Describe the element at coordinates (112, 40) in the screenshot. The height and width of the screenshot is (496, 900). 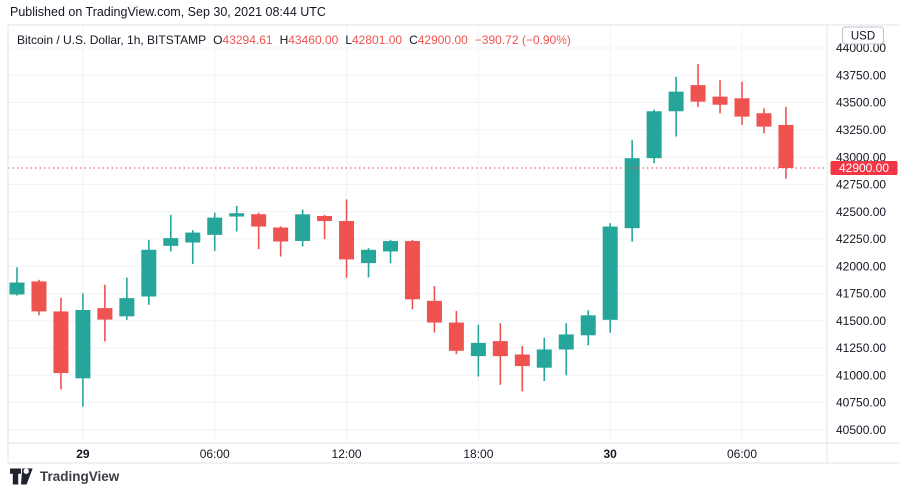
I see `symbol-title: Bitcoin / U.S. Dollar, 1h, BITSTAMP` at that location.